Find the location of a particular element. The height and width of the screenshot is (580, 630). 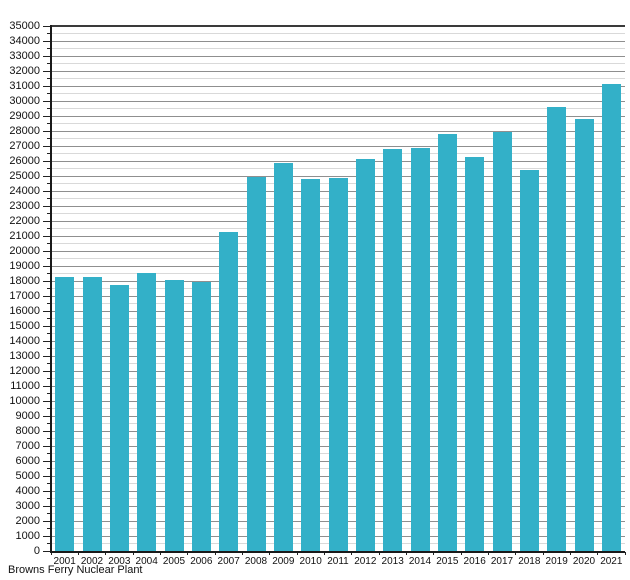

y-axis-tick-label: 30000 is located at coordinates (24, 101).